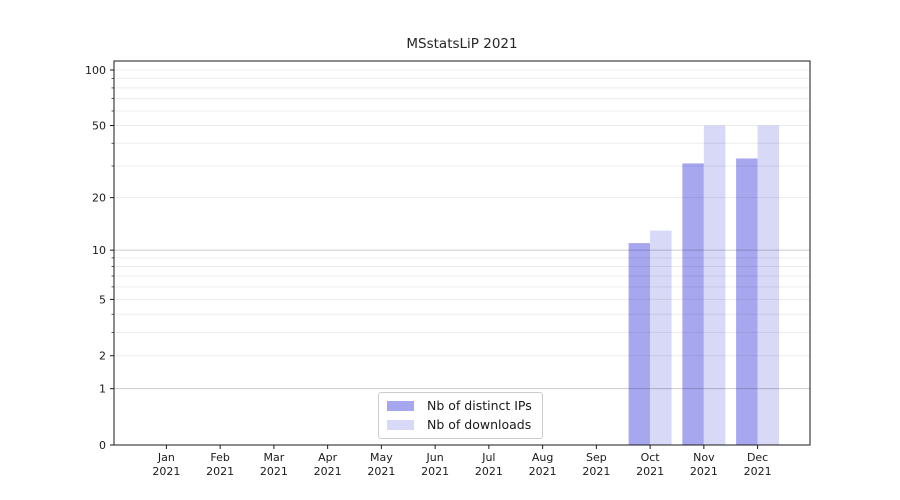 The image size is (900, 500). I want to click on x-tick-label-jan: Jan 2021, so click(166, 464).